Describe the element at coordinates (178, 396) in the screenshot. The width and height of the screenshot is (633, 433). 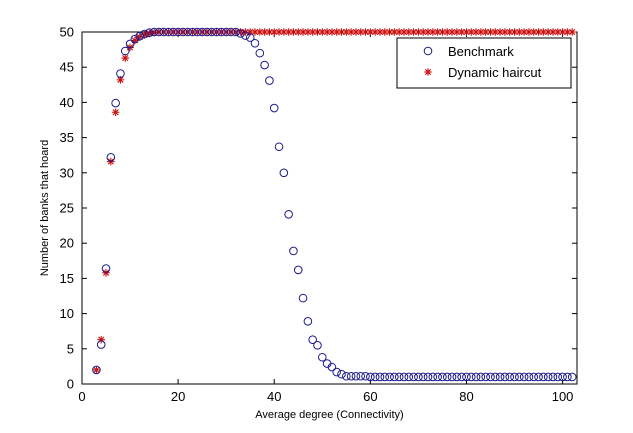
I see `x-tick-label: 20` at that location.